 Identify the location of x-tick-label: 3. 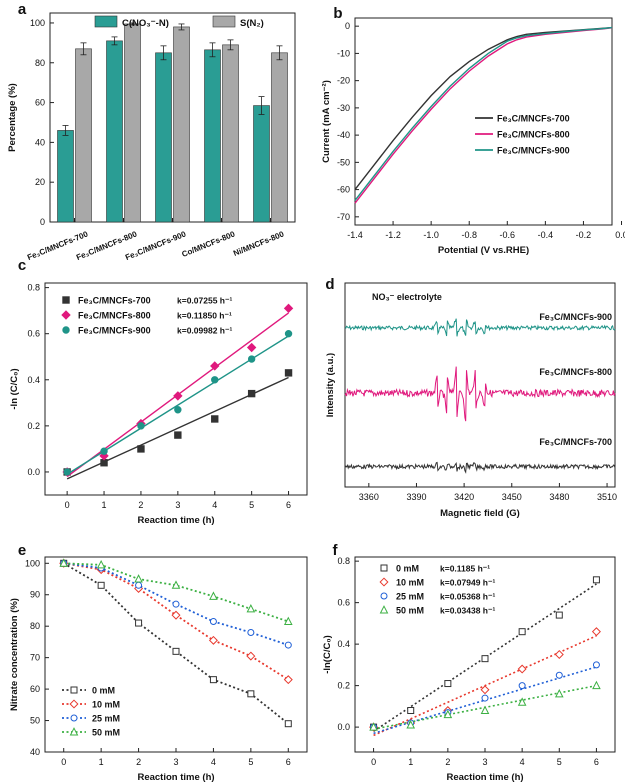
(484, 762).